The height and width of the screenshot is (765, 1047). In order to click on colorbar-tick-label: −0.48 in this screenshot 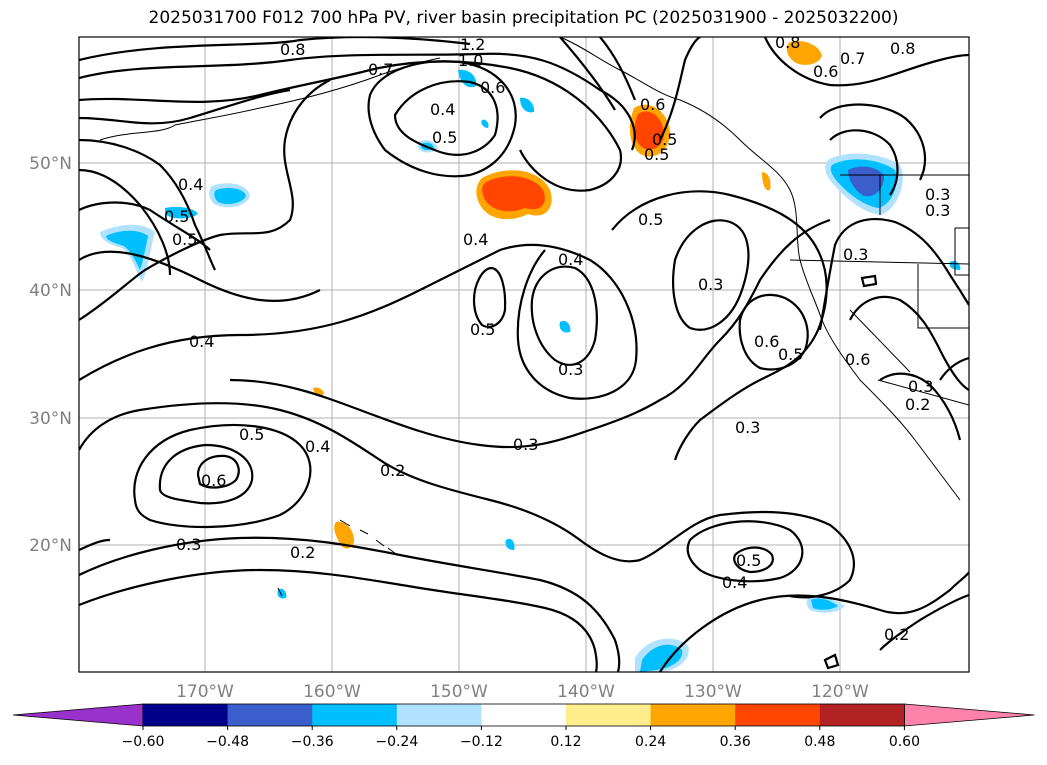, I will do `click(227, 742)`.